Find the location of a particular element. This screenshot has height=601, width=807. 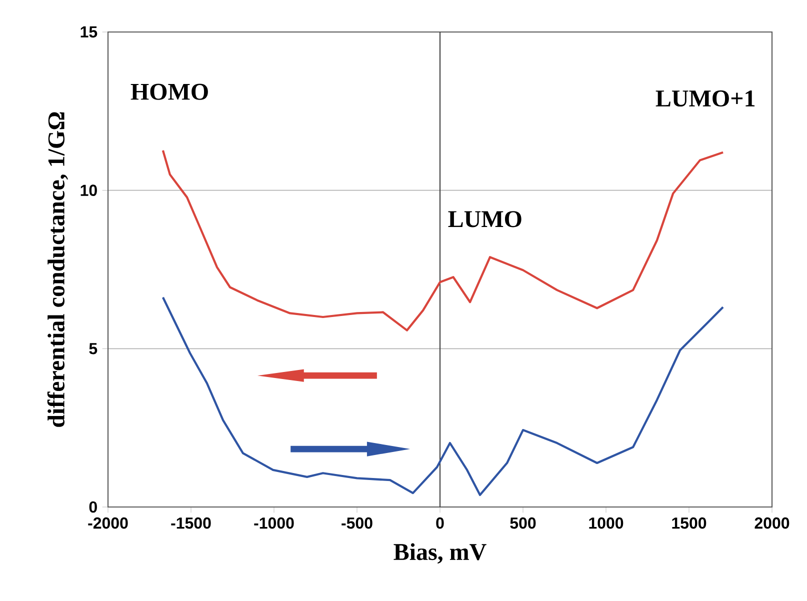

annotation: LUMO+1 is located at coordinates (705, 98).